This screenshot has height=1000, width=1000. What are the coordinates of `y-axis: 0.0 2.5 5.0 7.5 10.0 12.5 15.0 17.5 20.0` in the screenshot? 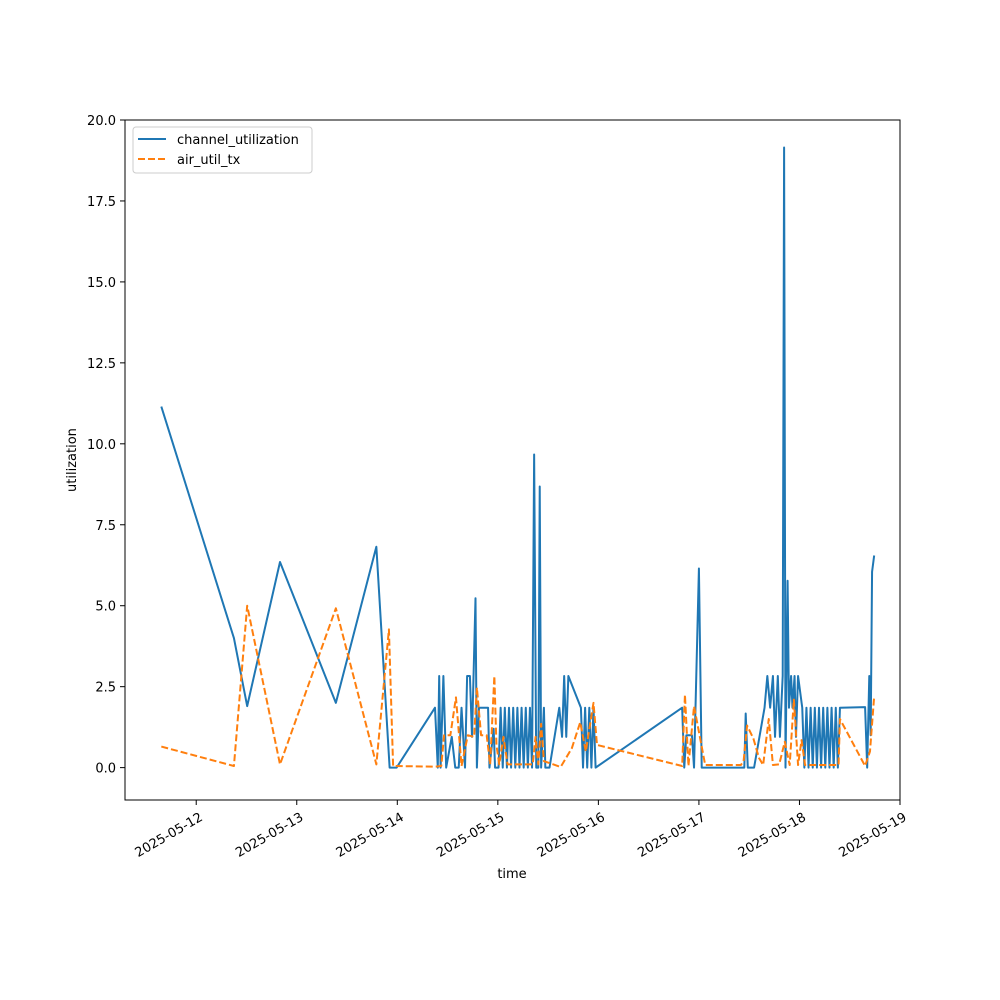 It's located at (106, 445).